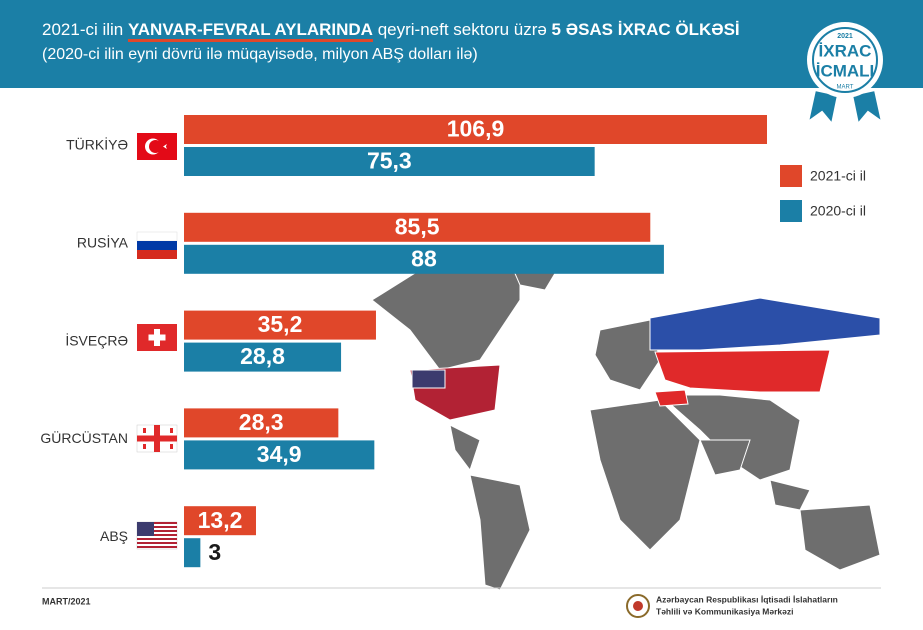 This screenshot has height=630, width=923. What do you see at coordinates (85, 29) in the screenshot?
I see `title-part: 2021-ci ilin` at bounding box center [85, 29].